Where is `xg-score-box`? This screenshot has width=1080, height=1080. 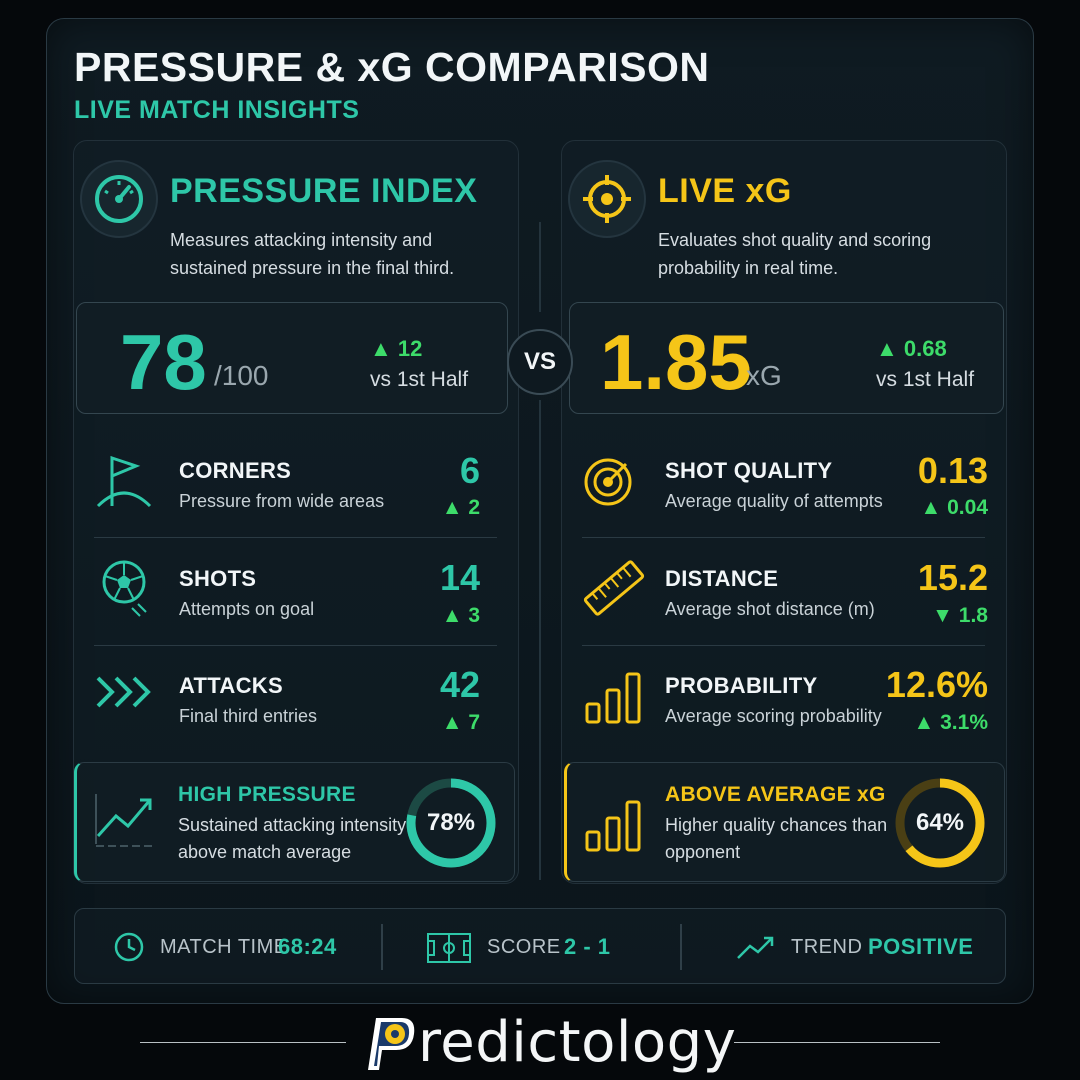 xg-score-box is located at coordinates (786, 358).